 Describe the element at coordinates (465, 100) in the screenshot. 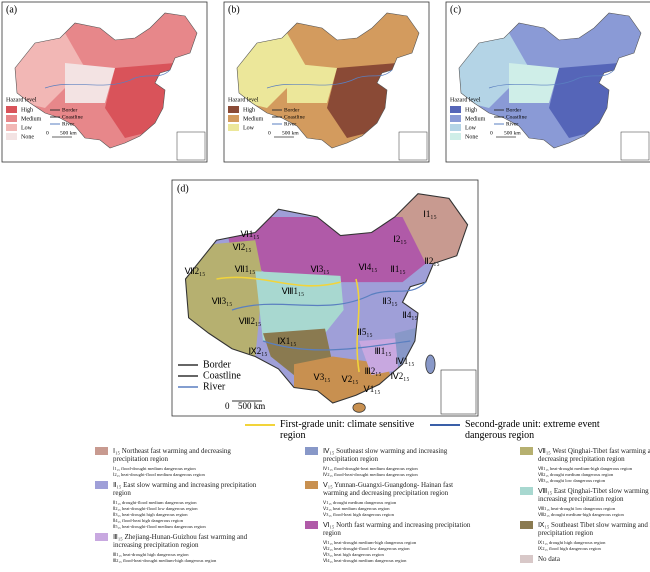

I see `legend-title: Hazard level` at that location.